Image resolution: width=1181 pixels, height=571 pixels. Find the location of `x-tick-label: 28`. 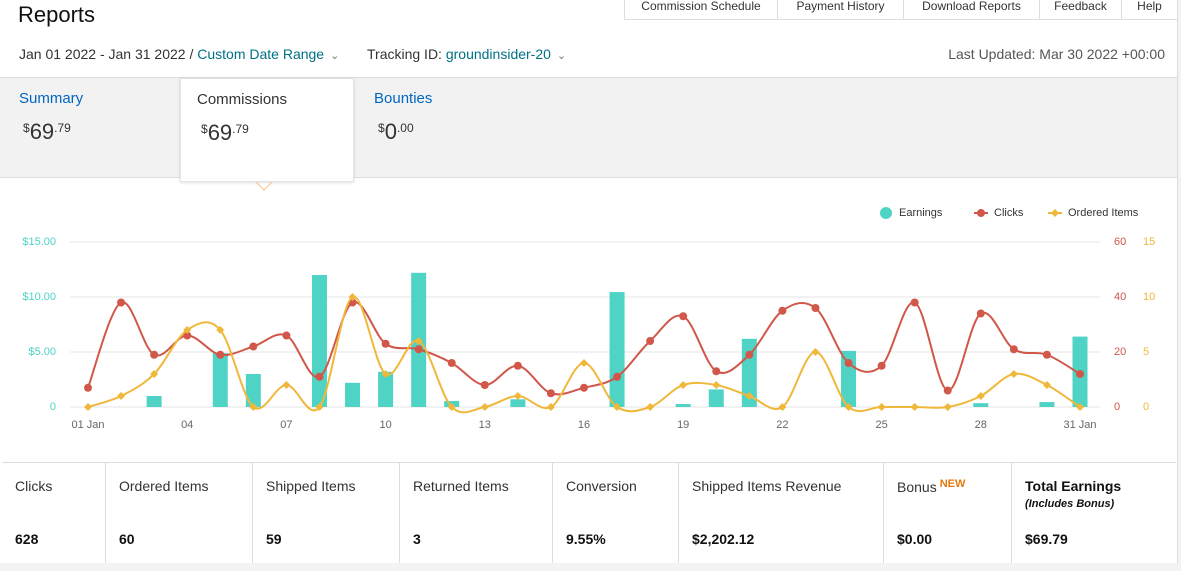

x-tick-label: 28 is located at coordinates (981, 425).